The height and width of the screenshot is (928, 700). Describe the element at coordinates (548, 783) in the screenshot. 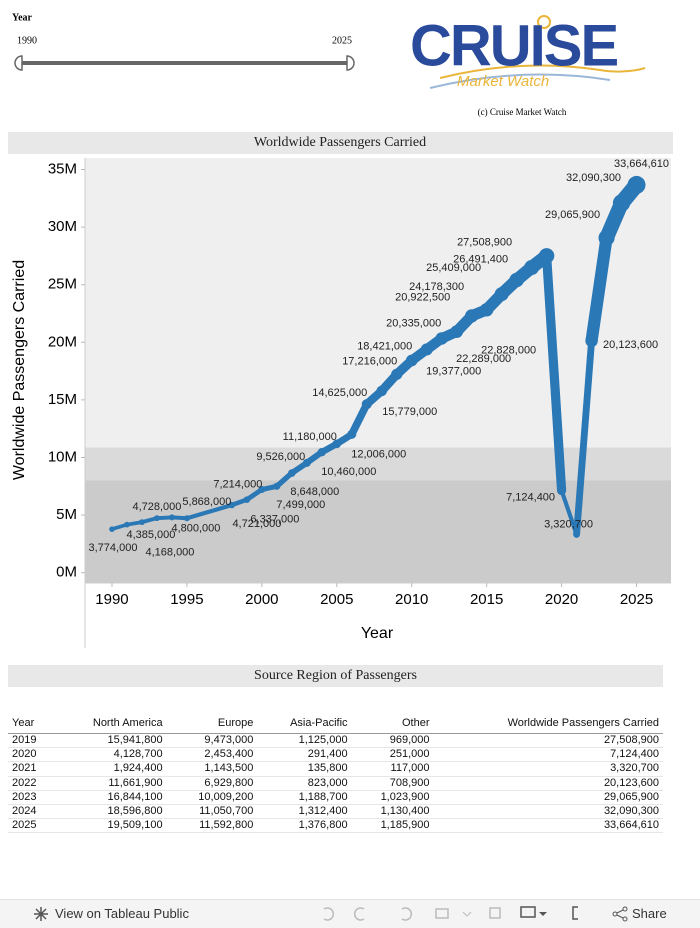

I see `table-cell: 20,123,600` at that location.